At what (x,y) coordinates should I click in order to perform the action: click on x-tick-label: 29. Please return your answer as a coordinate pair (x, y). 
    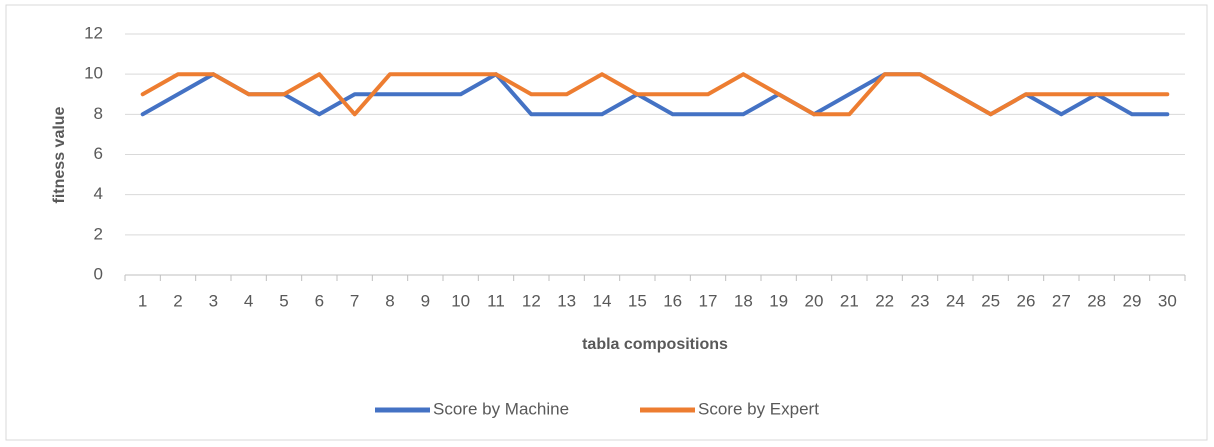
    Looking at the image, I should click on (1132, 300).